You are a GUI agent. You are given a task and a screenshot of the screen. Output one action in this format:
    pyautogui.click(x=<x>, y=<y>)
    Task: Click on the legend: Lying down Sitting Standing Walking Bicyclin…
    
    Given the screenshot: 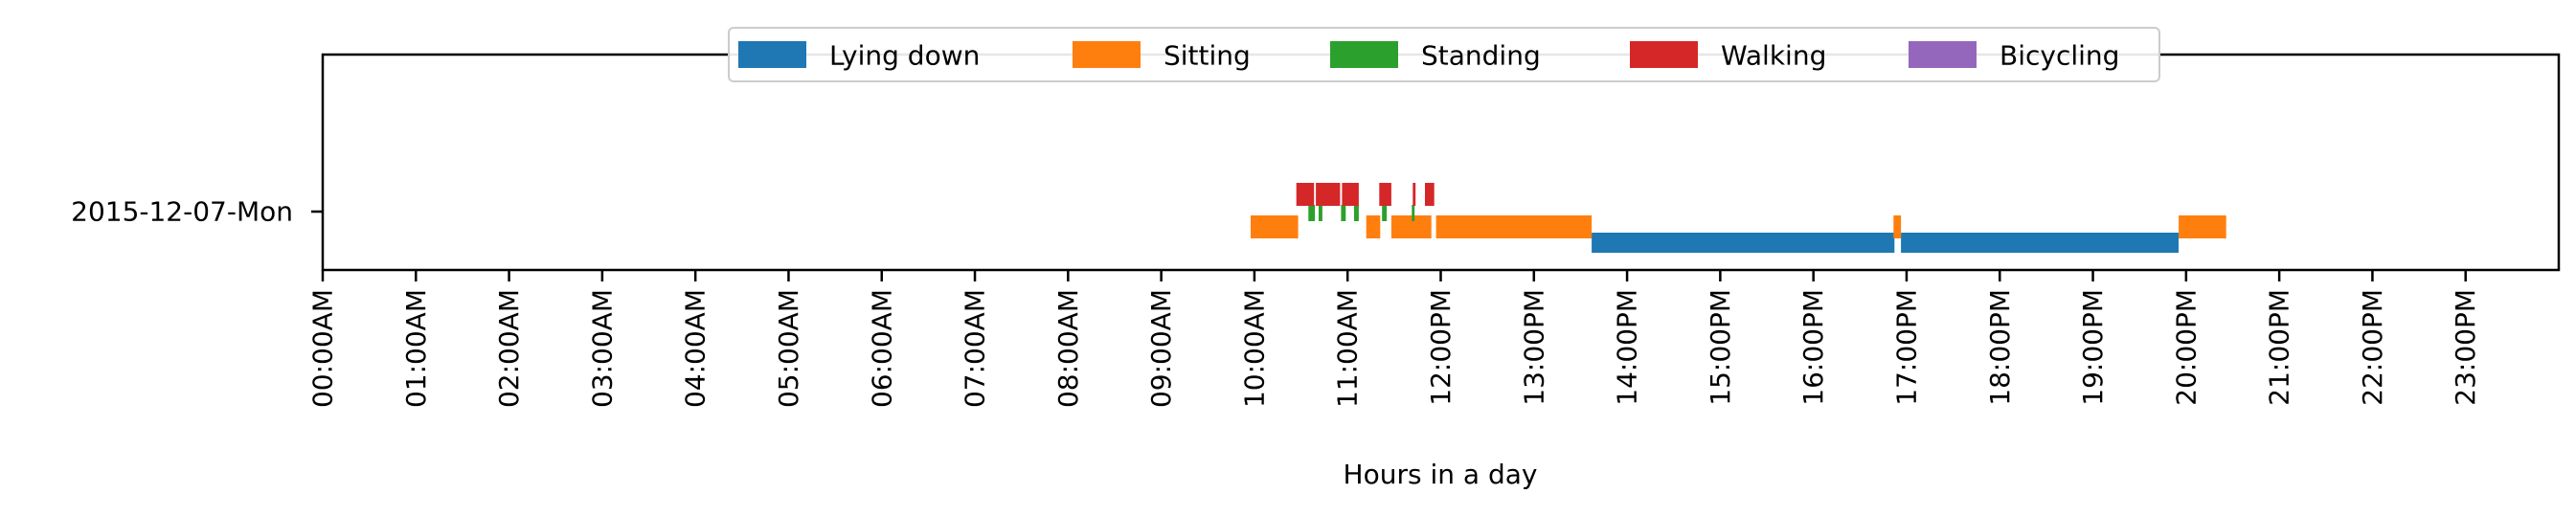 What is the action you would take?
    pyautogui.click(x=1444, y=54)
    